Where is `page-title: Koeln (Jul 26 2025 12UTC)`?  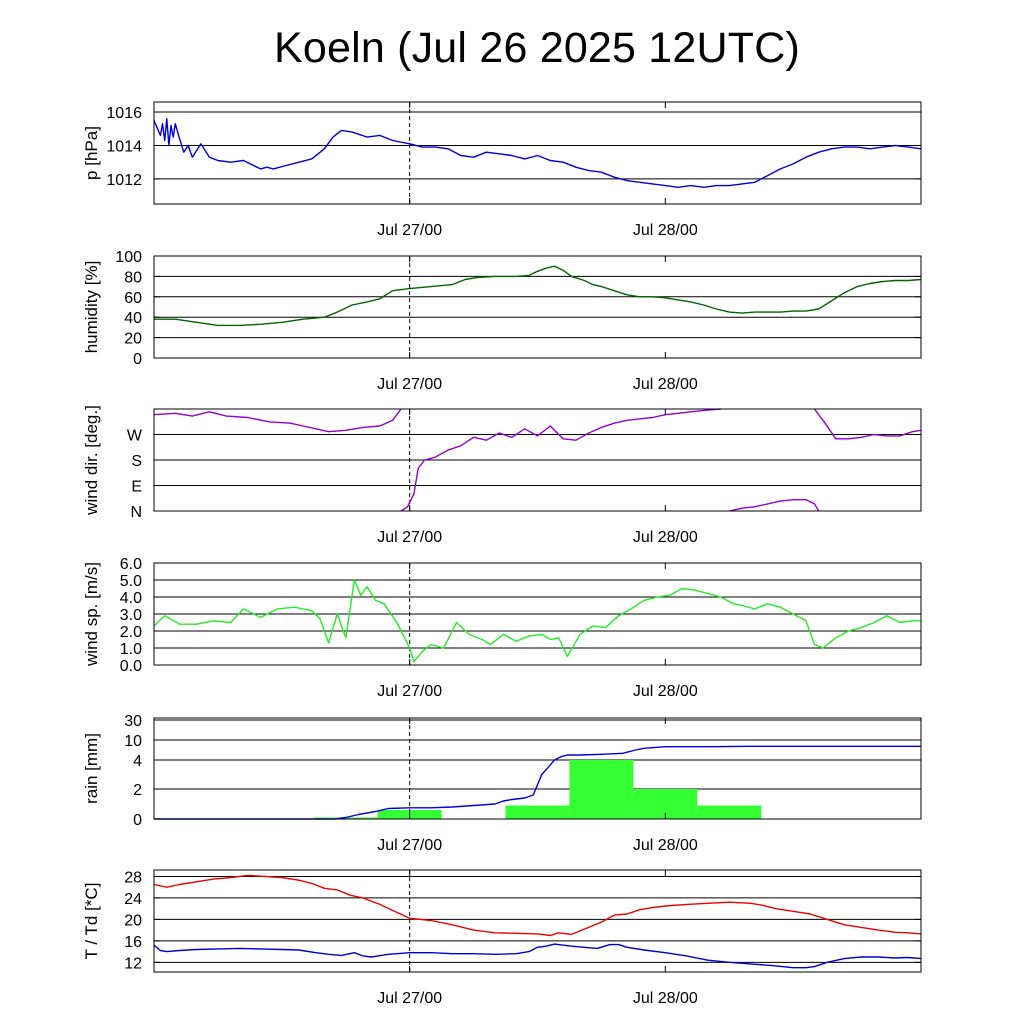
page-title: Koeln (Jul 26 2025 12UTC) is located at coordinates (537, 48).